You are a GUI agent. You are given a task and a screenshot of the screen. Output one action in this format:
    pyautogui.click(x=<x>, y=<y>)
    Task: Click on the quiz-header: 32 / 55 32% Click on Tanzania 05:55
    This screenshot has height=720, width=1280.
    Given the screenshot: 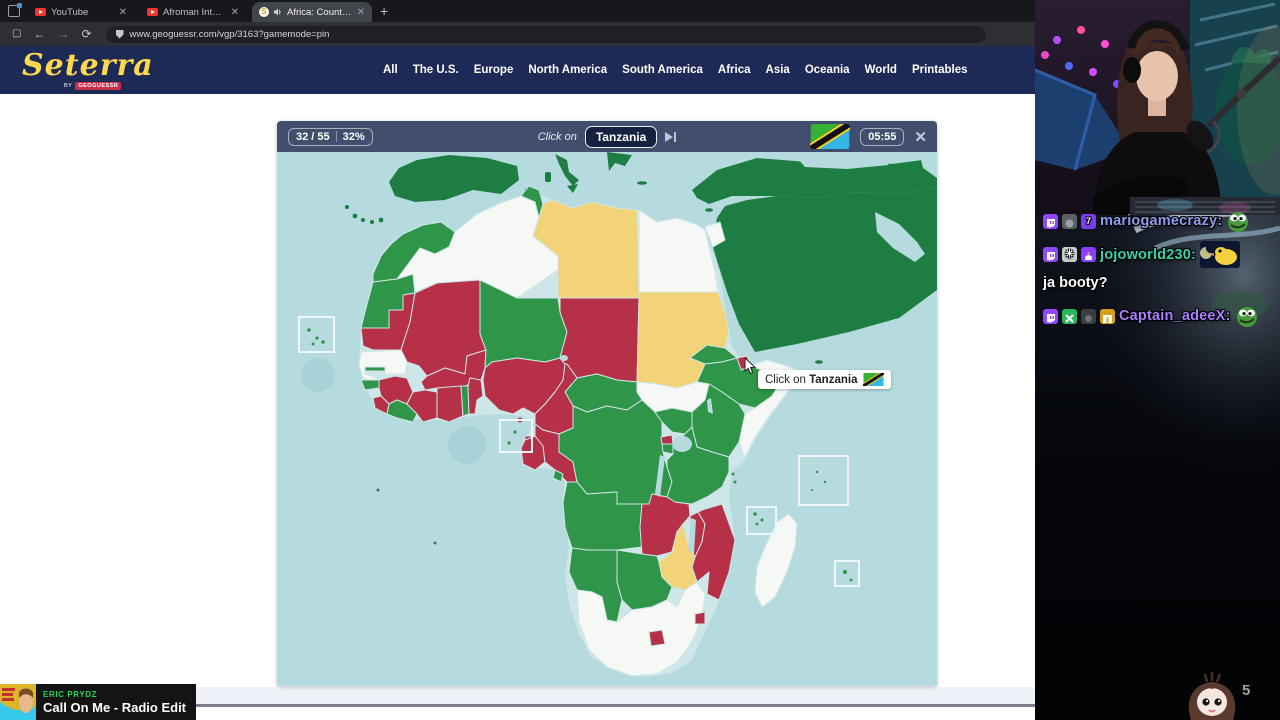 What is the action you would take?
    pyautogui.click(x=607, y=136)
    